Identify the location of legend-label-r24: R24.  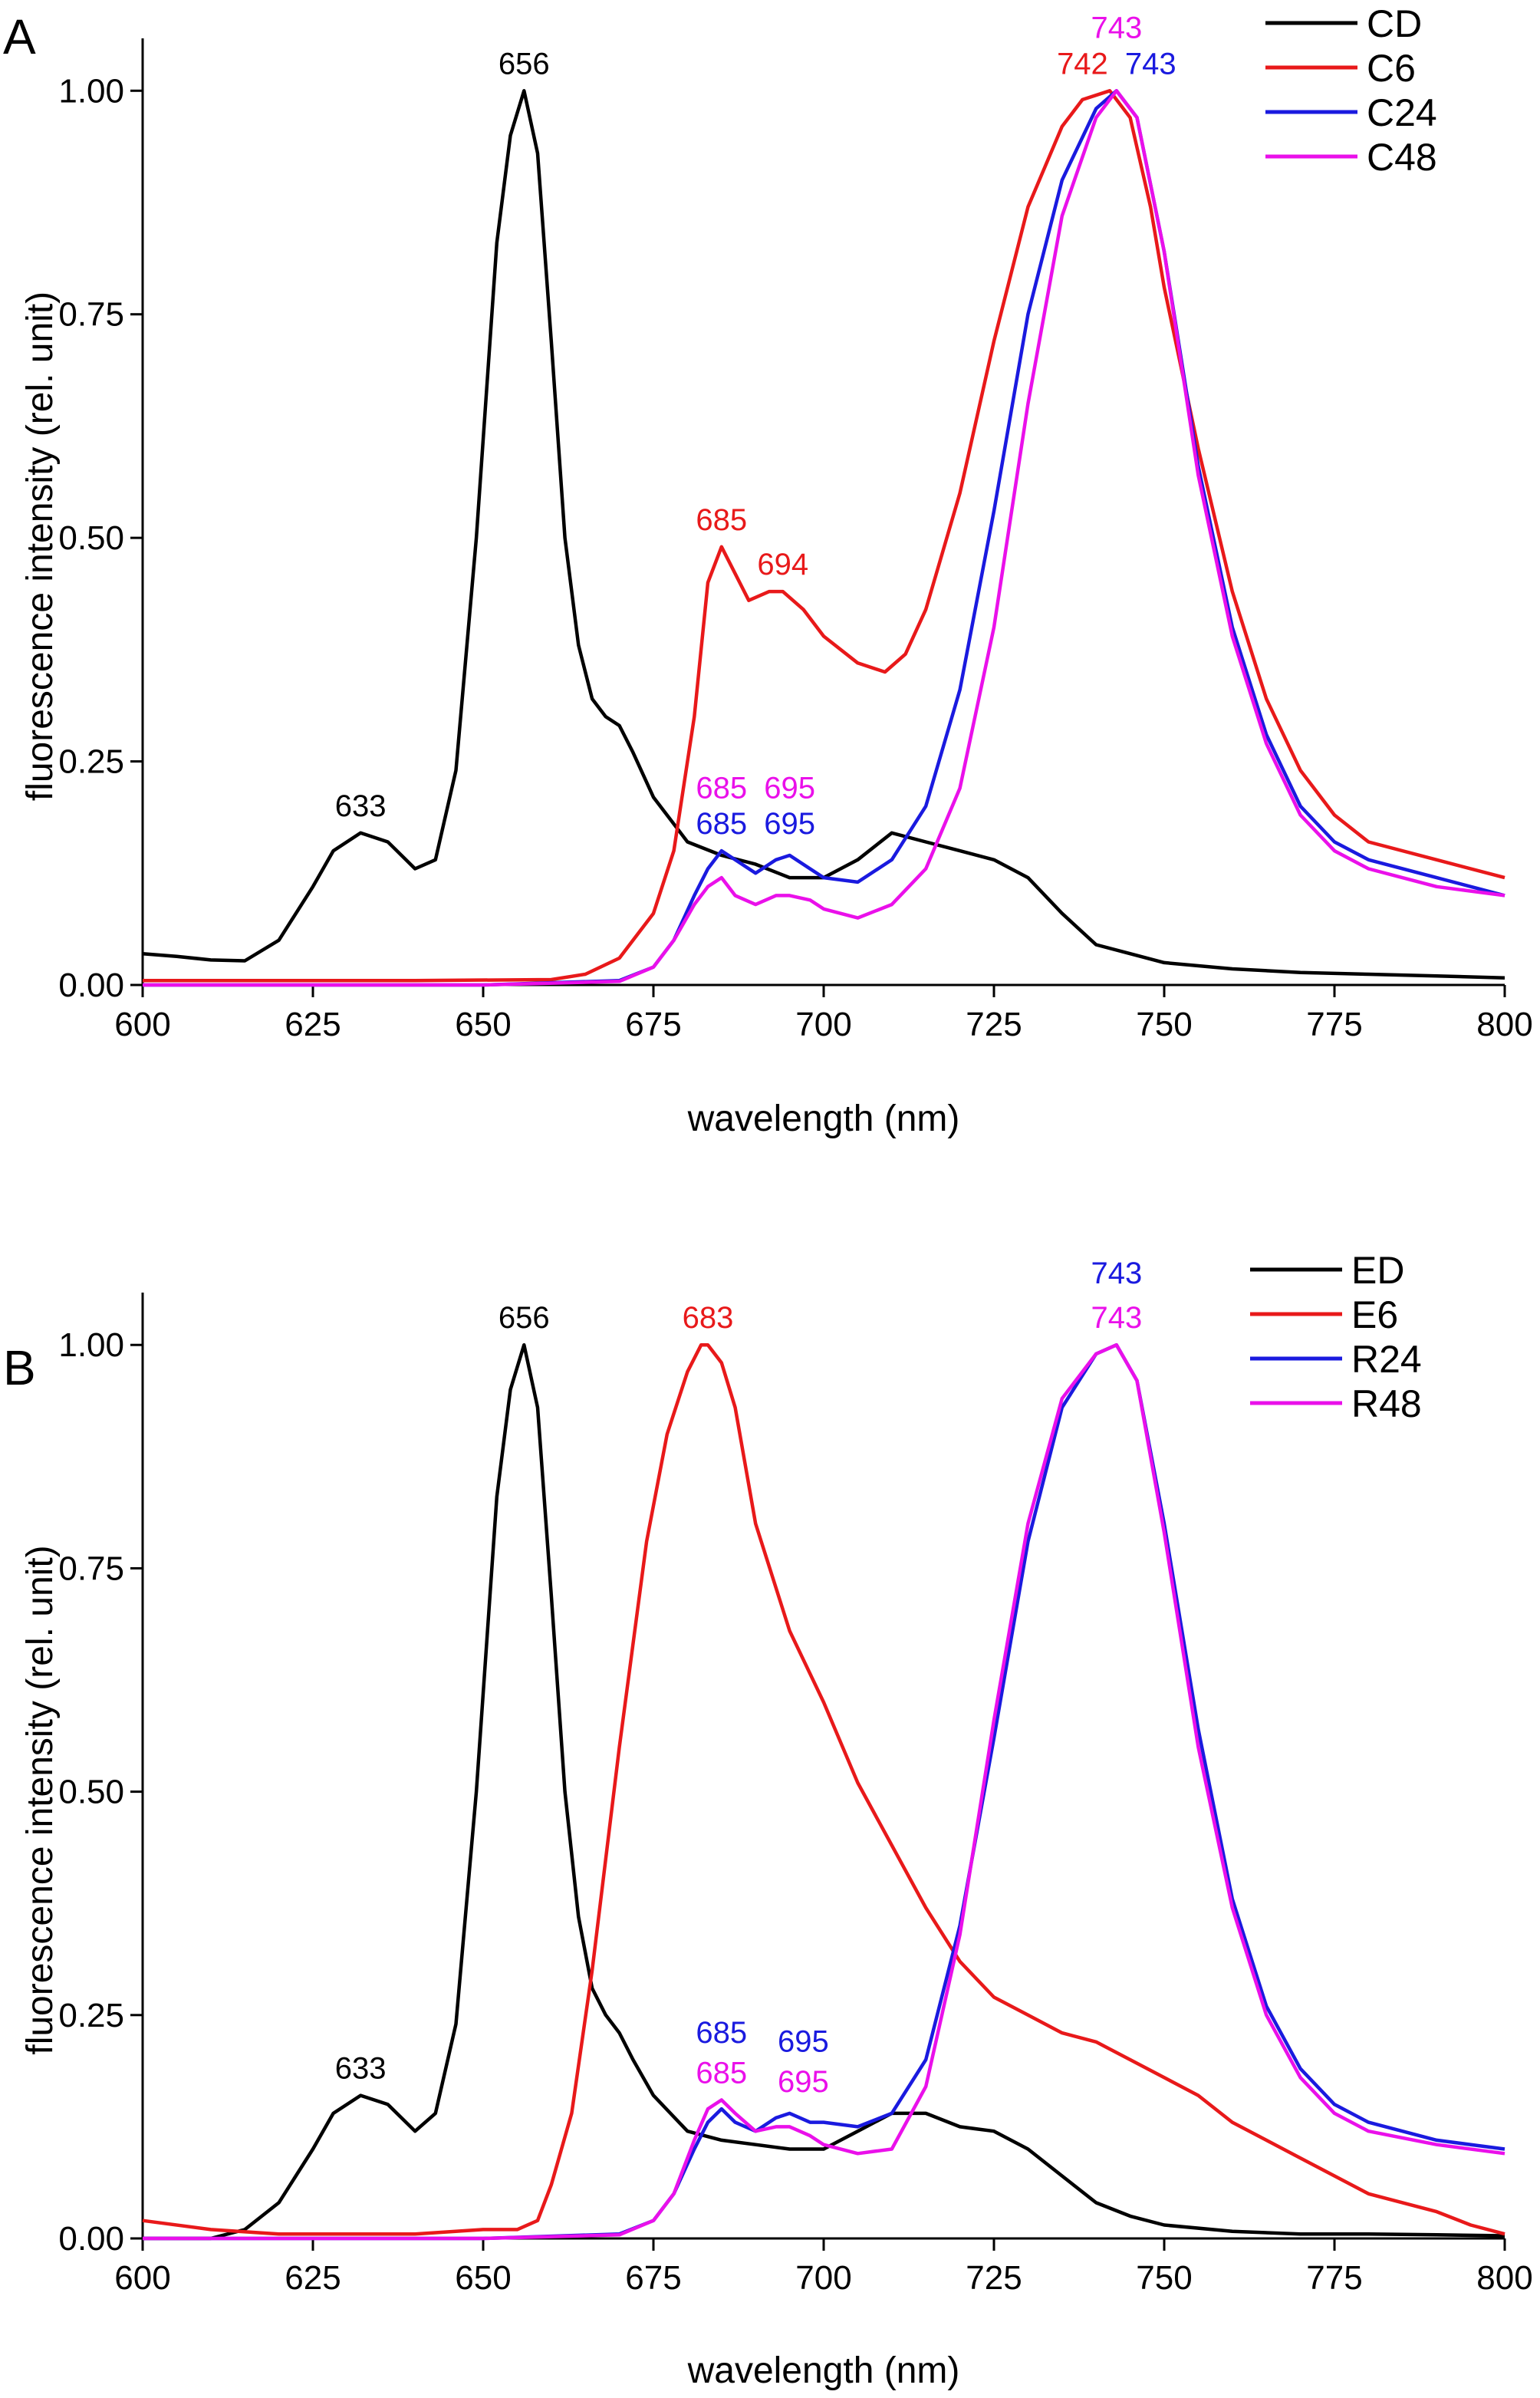
(1386, 1359).